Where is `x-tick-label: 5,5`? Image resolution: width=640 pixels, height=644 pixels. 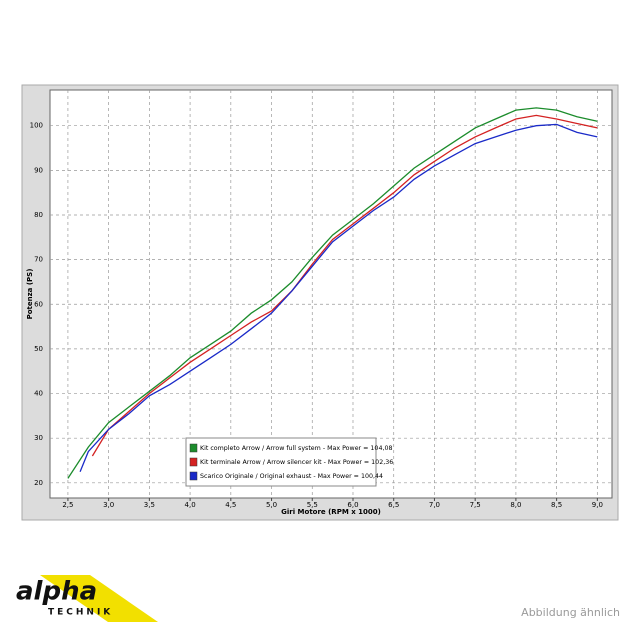 x-tick-label: 5,5 is located at coordinates (312, 505).